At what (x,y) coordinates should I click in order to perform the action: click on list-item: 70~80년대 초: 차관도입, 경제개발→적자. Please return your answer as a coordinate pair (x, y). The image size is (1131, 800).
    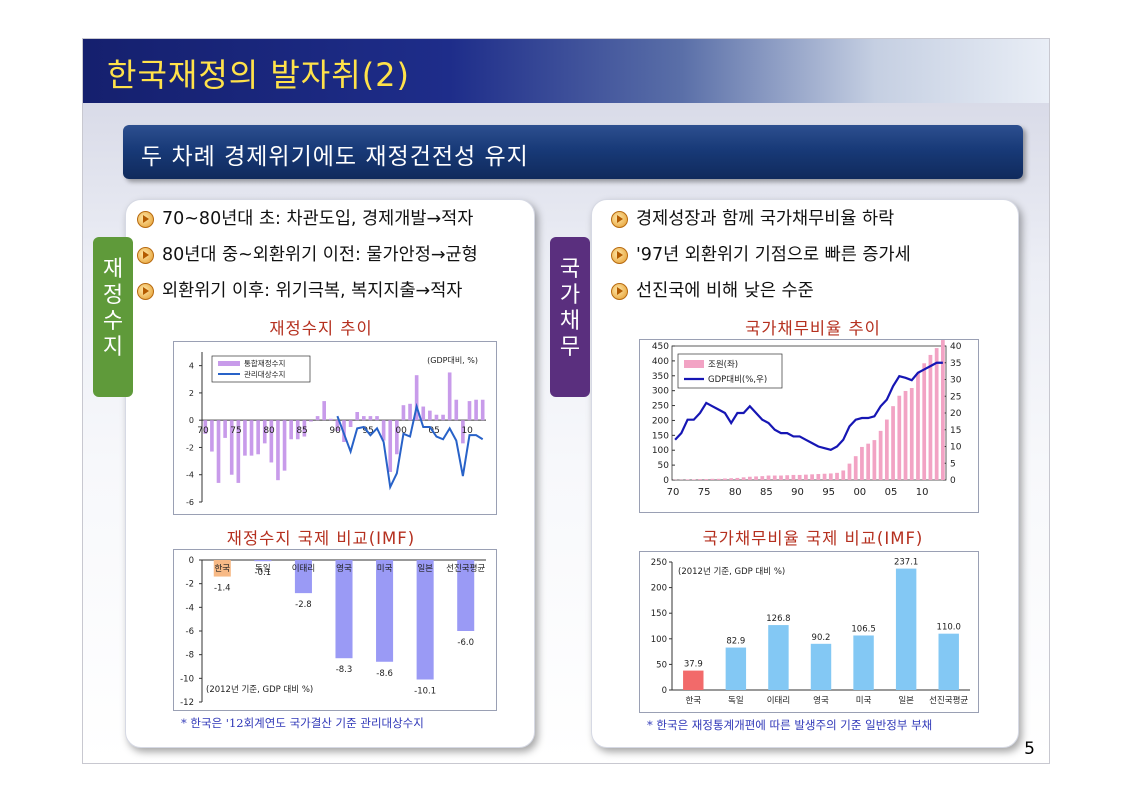
    Looking at the image, I should click on (307, 219).